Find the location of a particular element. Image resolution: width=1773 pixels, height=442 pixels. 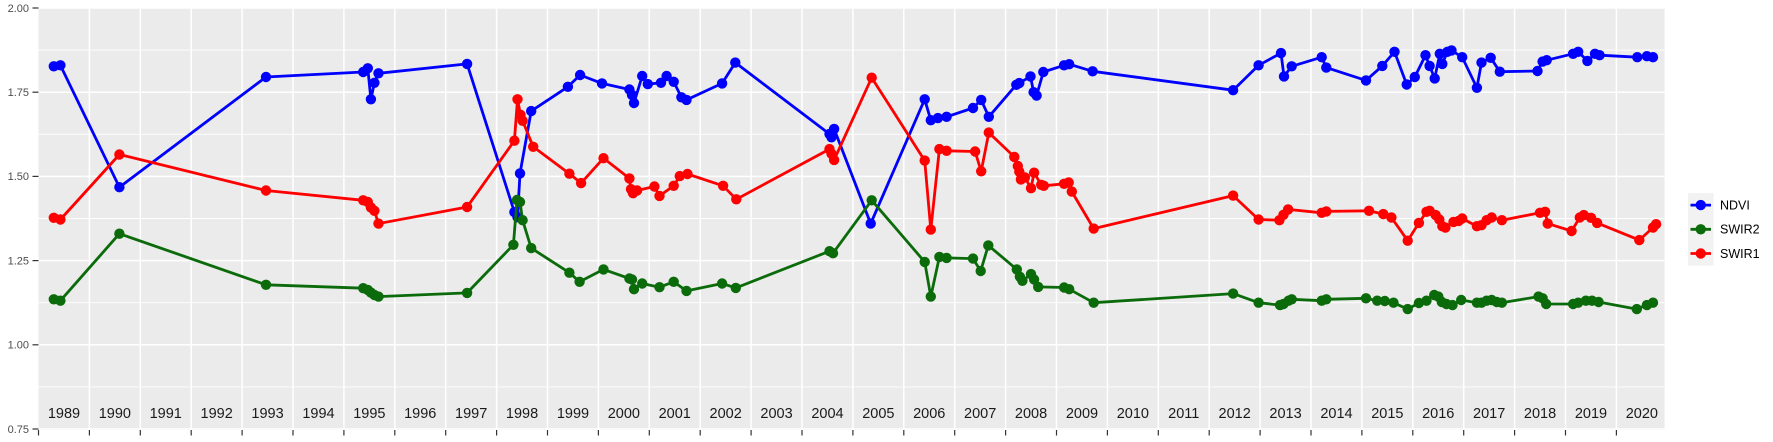

y-axis-tick-label: 2.00 is located at coordinates (18, 9).